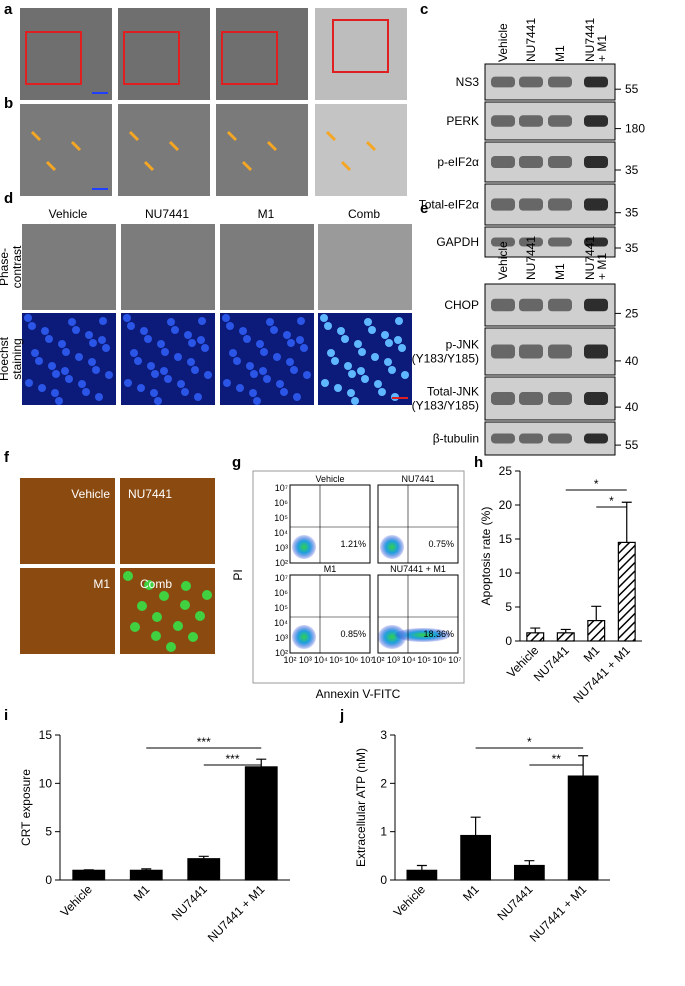  What do you see at coordinates (5, 267) in the screenshot?
I see `row-label: Phase-` at bounding box center [5, 267].